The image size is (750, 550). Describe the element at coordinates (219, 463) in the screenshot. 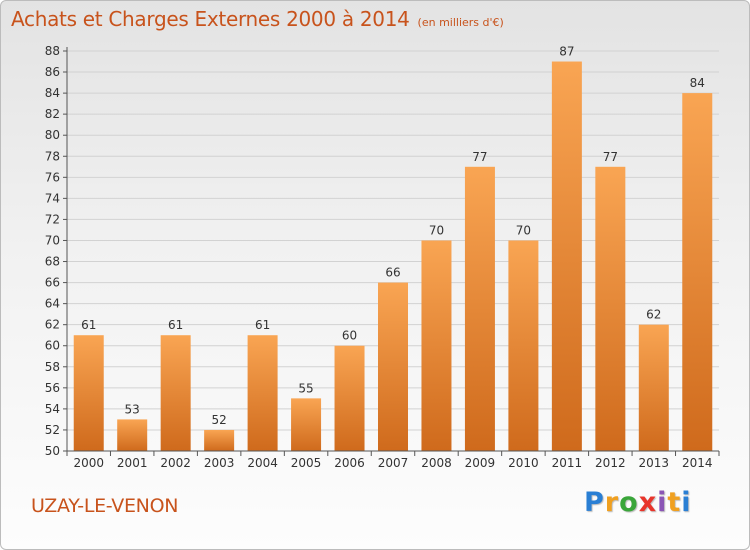

I see `x-tick-label: 2003` at that location.